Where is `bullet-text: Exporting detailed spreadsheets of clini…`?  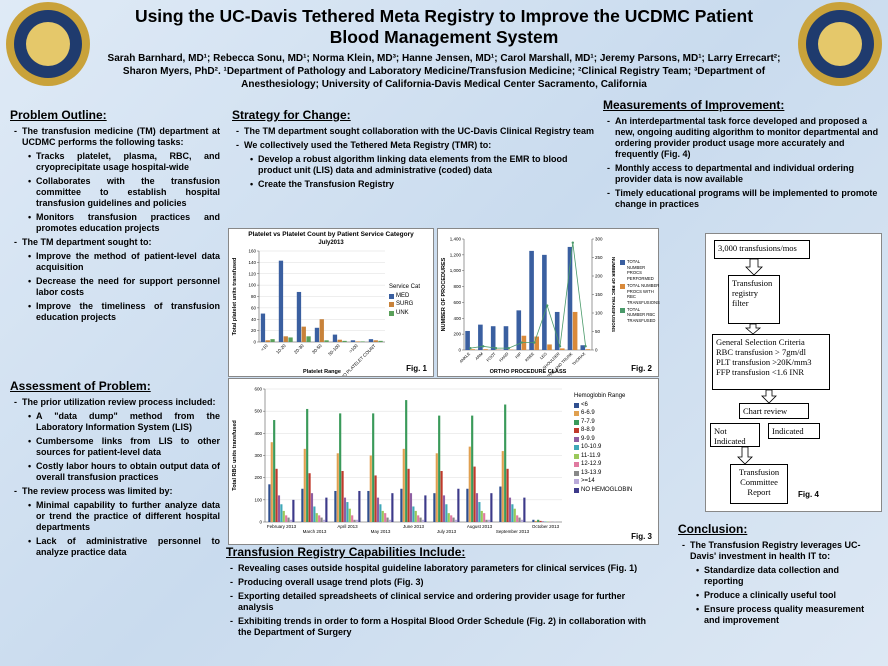 bullet-text: Exporting detailed spreadsheets of clini… is located at coordinates (432, 601).